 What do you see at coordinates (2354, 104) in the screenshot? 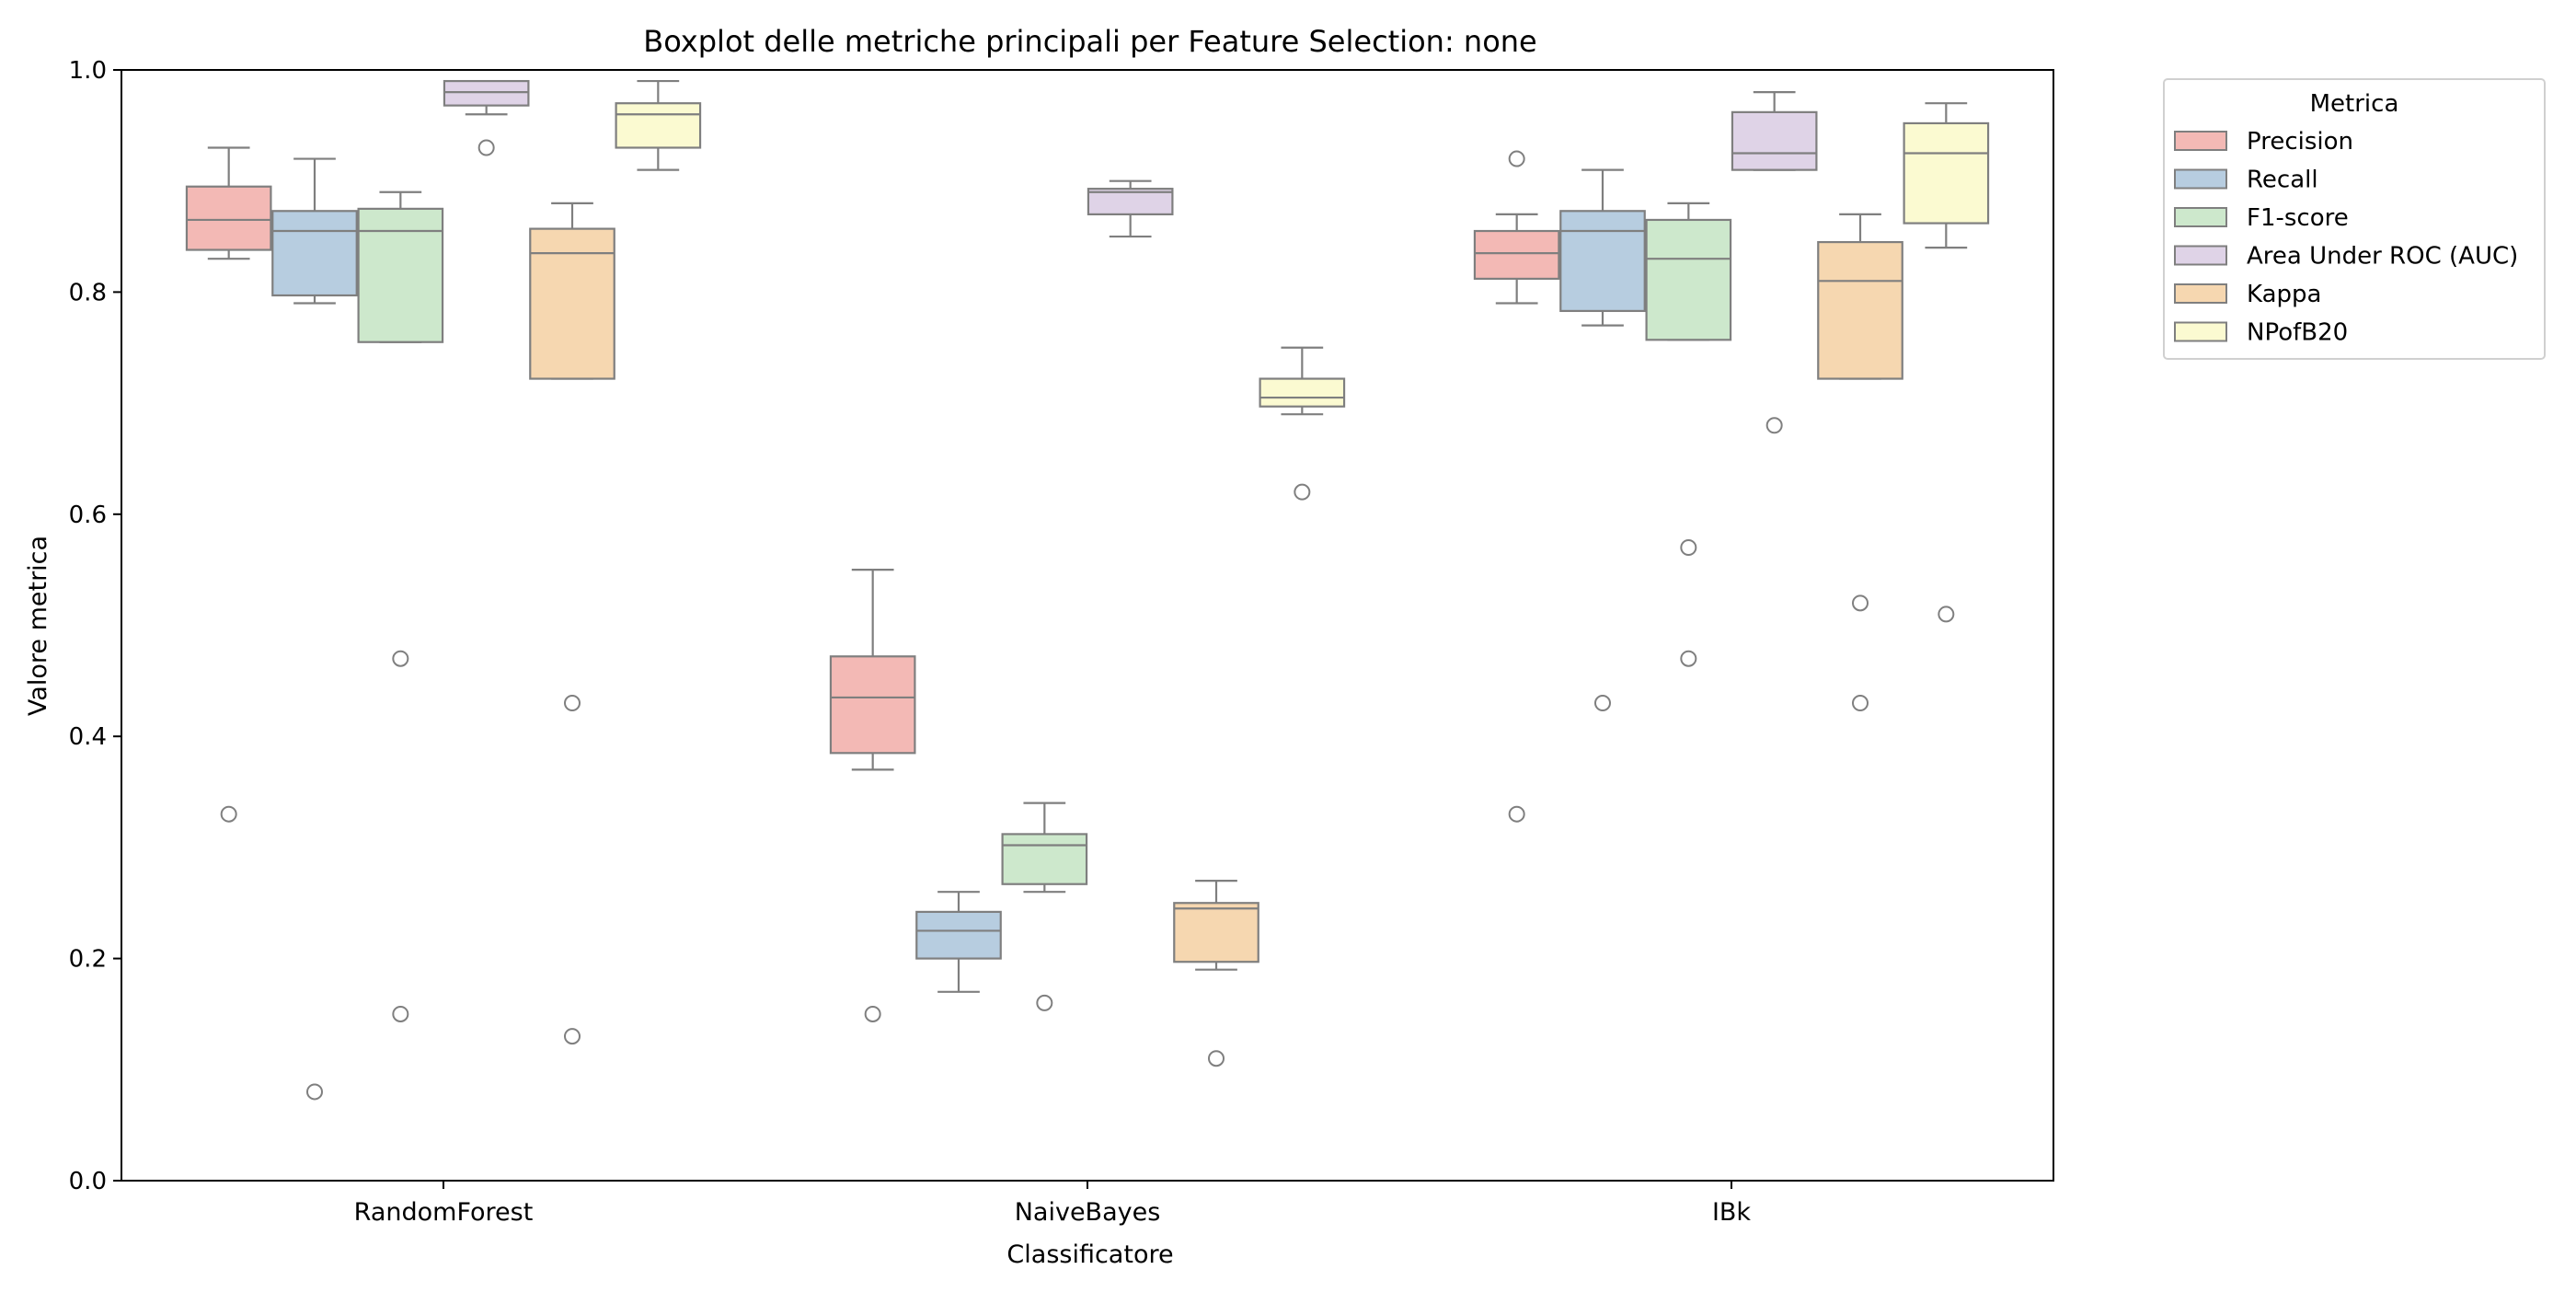
I see `legend-title: Metrica` at bounding box center [2354, 104].